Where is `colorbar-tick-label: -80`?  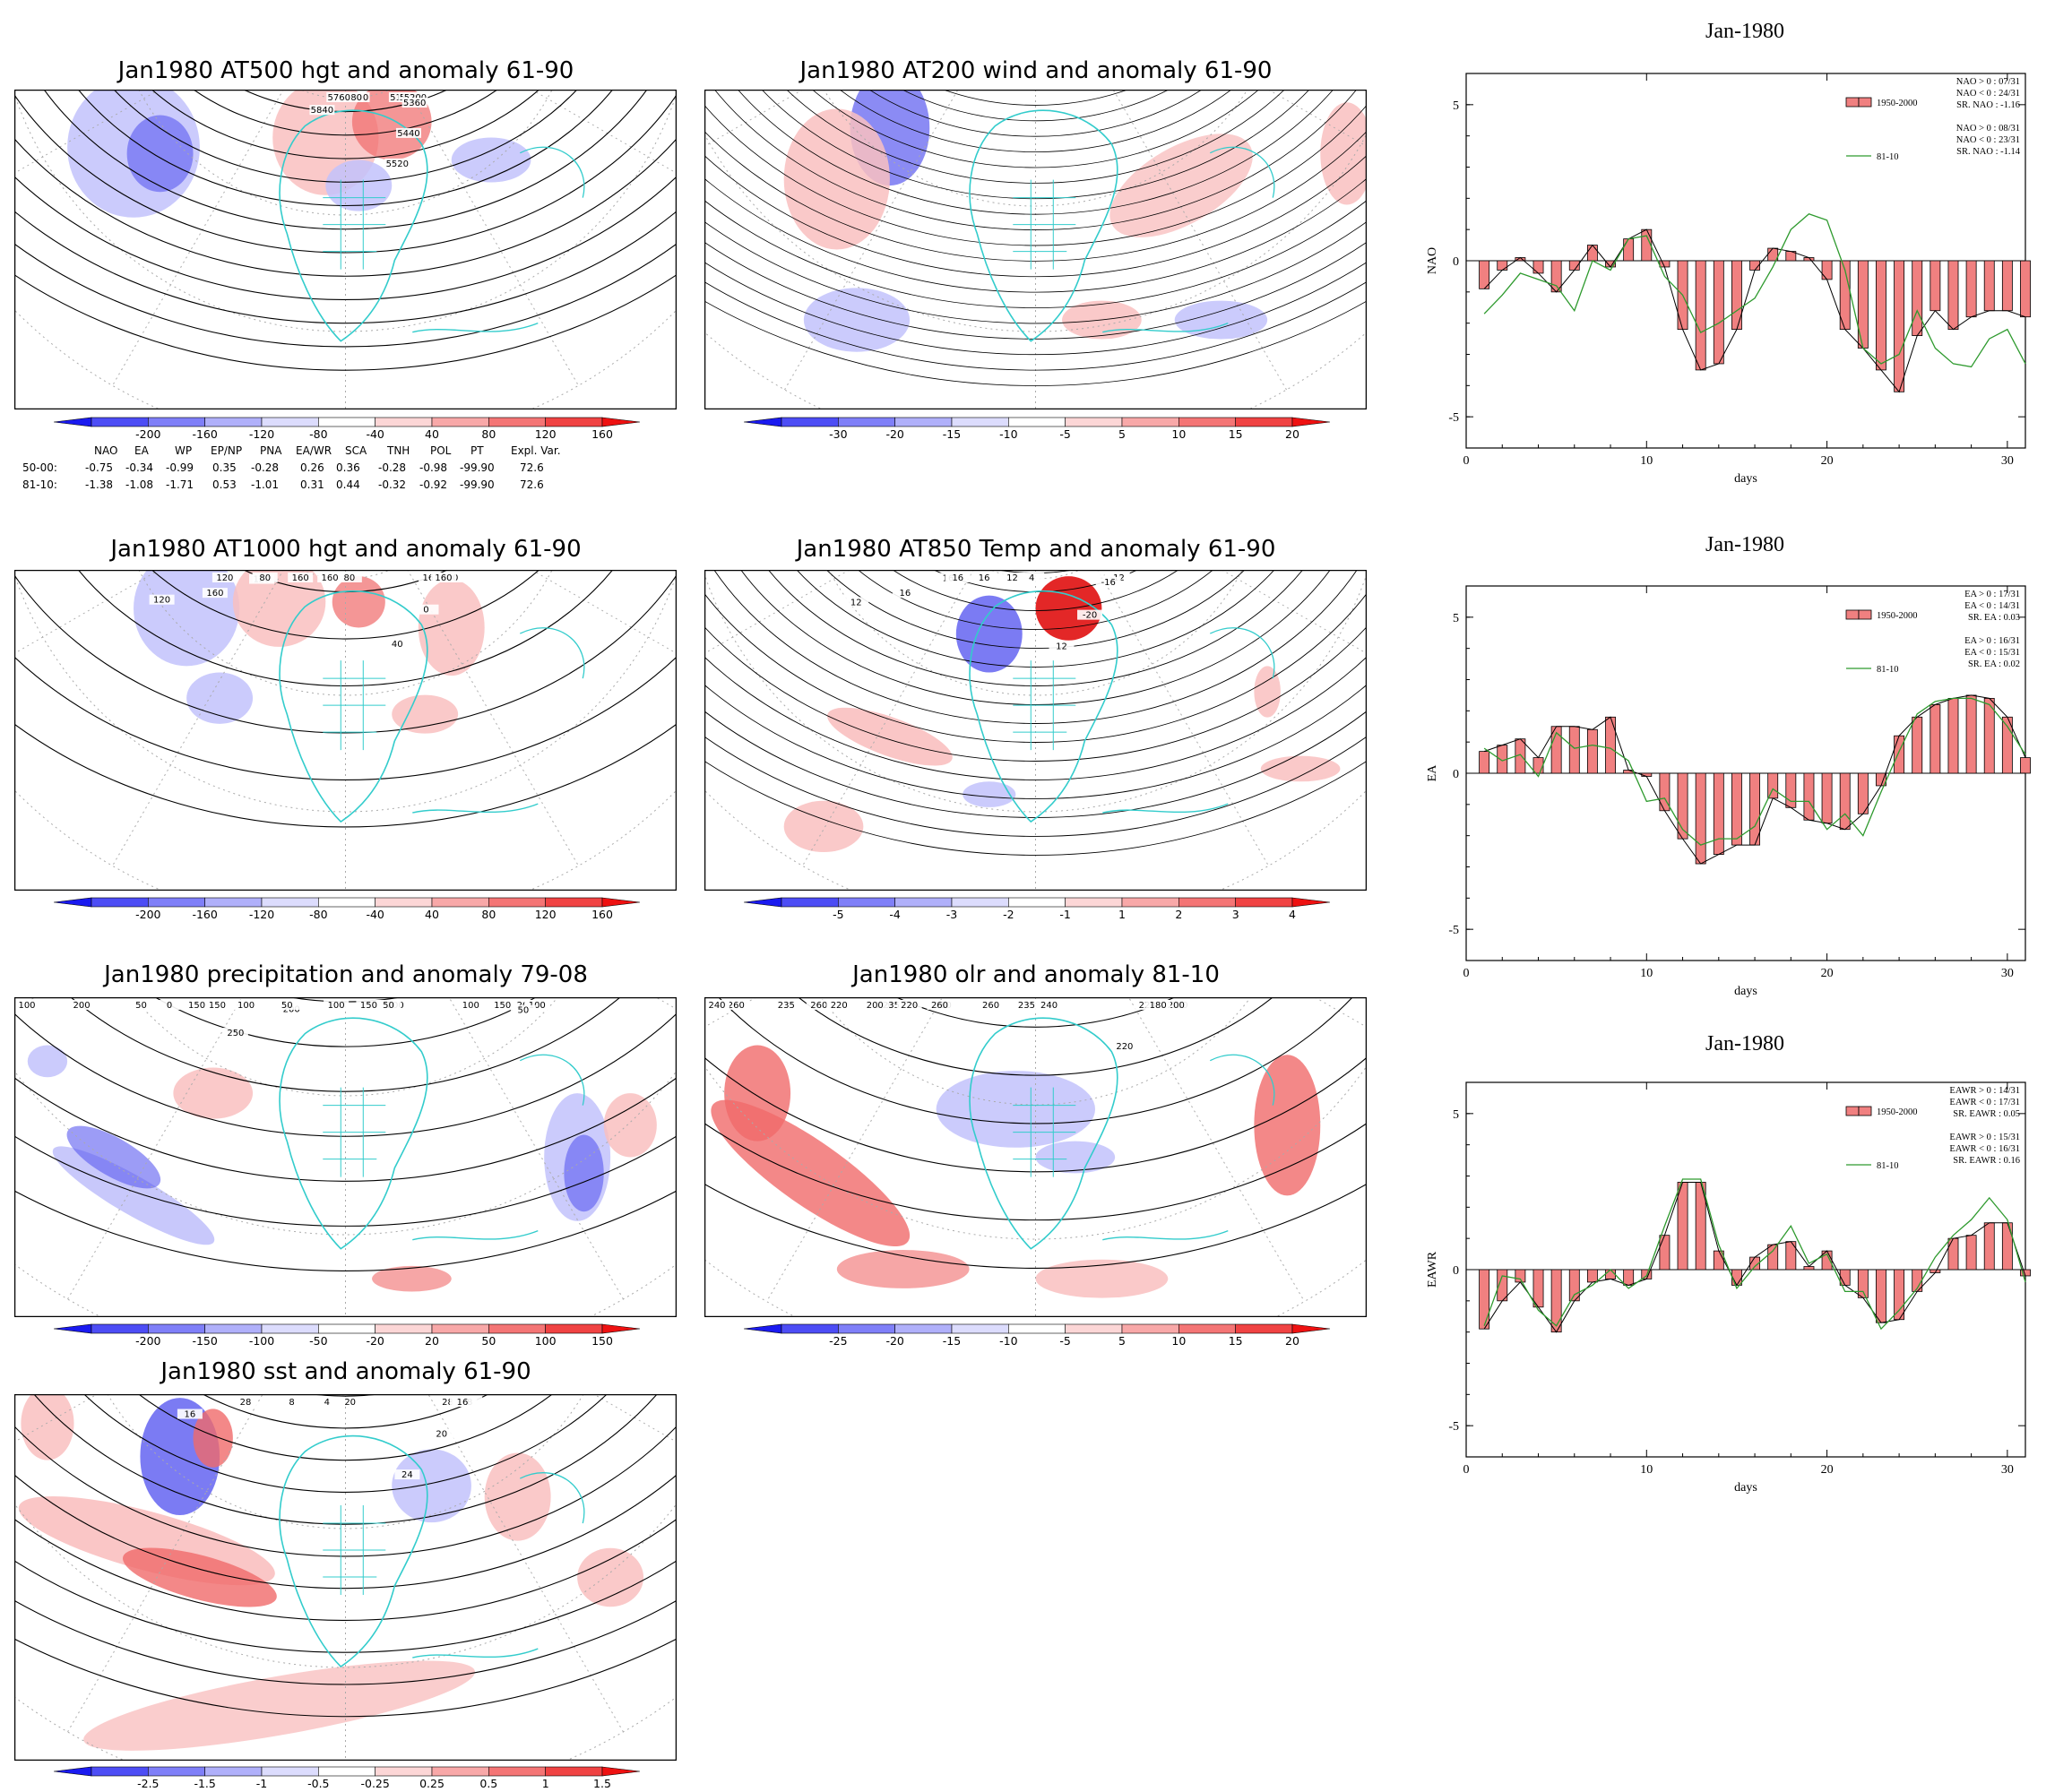
colorbar-tick-label: -80 is located at coordinates (318, 914).